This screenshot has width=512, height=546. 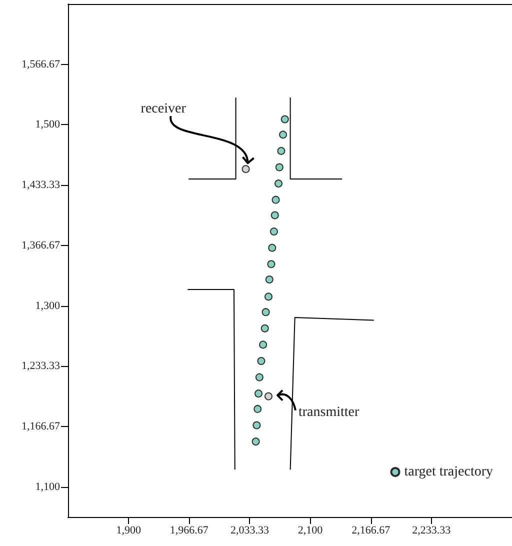 What do you see at coordinates (41, 366) in the screenshot?
I see `y-tick-label: 1,233.33` at bounding box center [41, 366].